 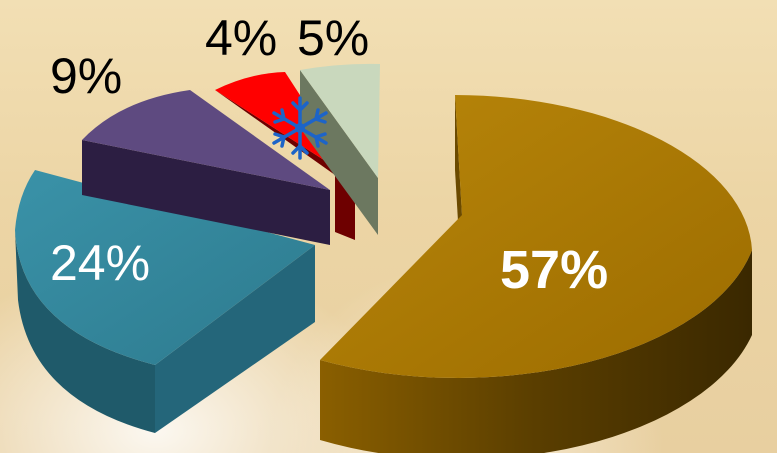 I want to click on label-24: 24%, so click(x=100, y=263).